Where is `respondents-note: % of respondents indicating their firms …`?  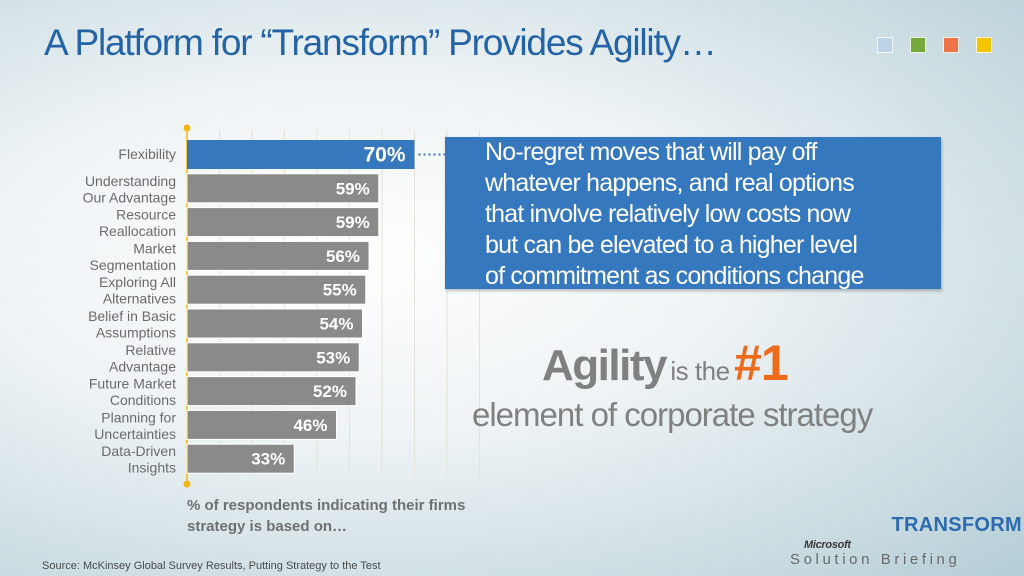
respondents-note: % of respondents indicating their firms … is located at coordinates (326, 516).